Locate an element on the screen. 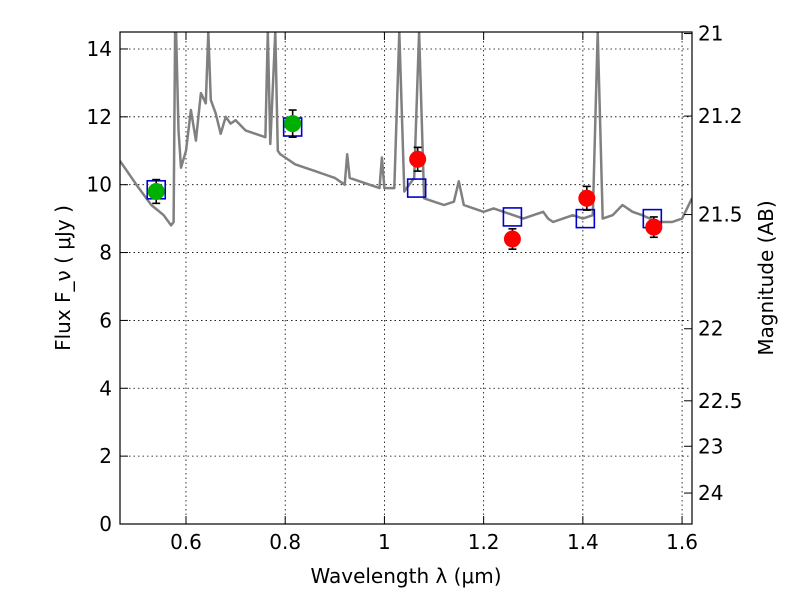 Image resolution: width=800 pixels, height=600 pixels. y-axis-label: Flux F_ν ( μJy ) is located at coordinates (63, 278).